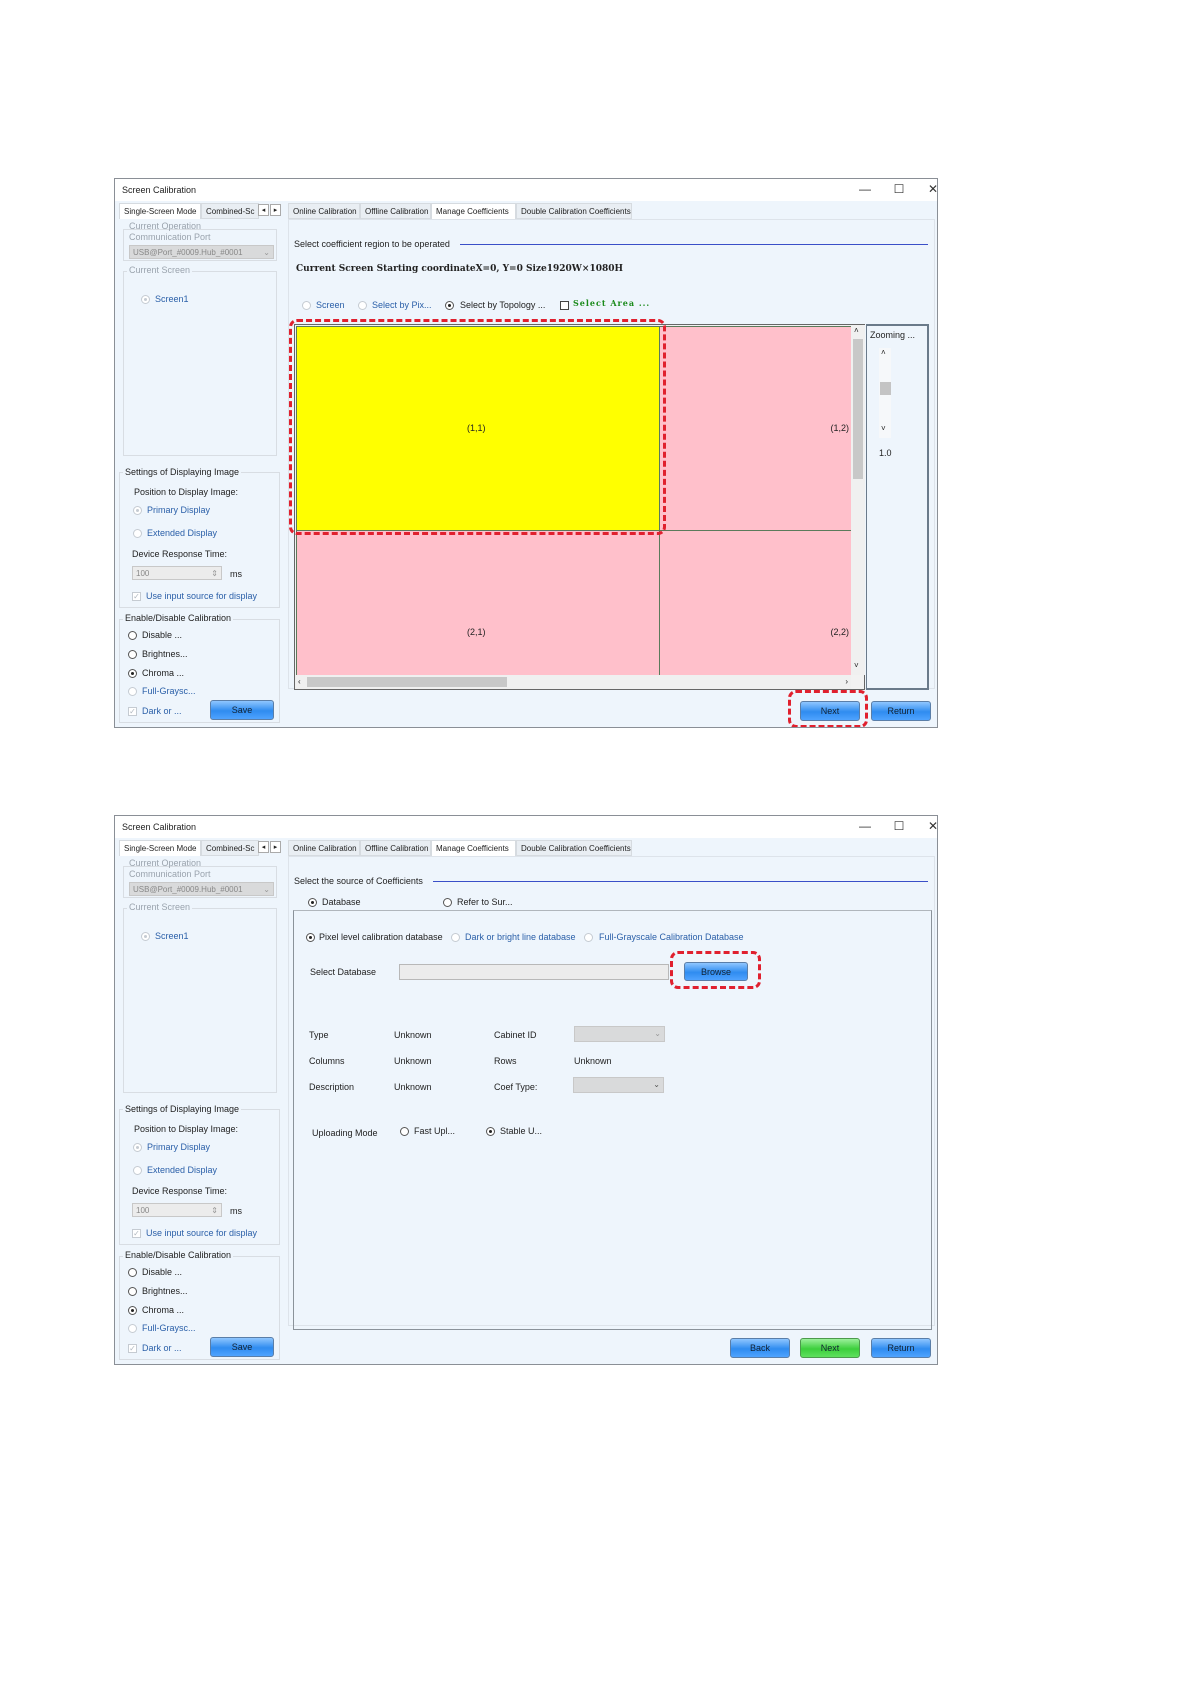 Image resolution: width=1191 pixels, height=1684 pixels. What do you see at coordinates (299, 681) in the screenshot?
I see `scroll-left-icon: ‹` at bounding box center [299, 681].